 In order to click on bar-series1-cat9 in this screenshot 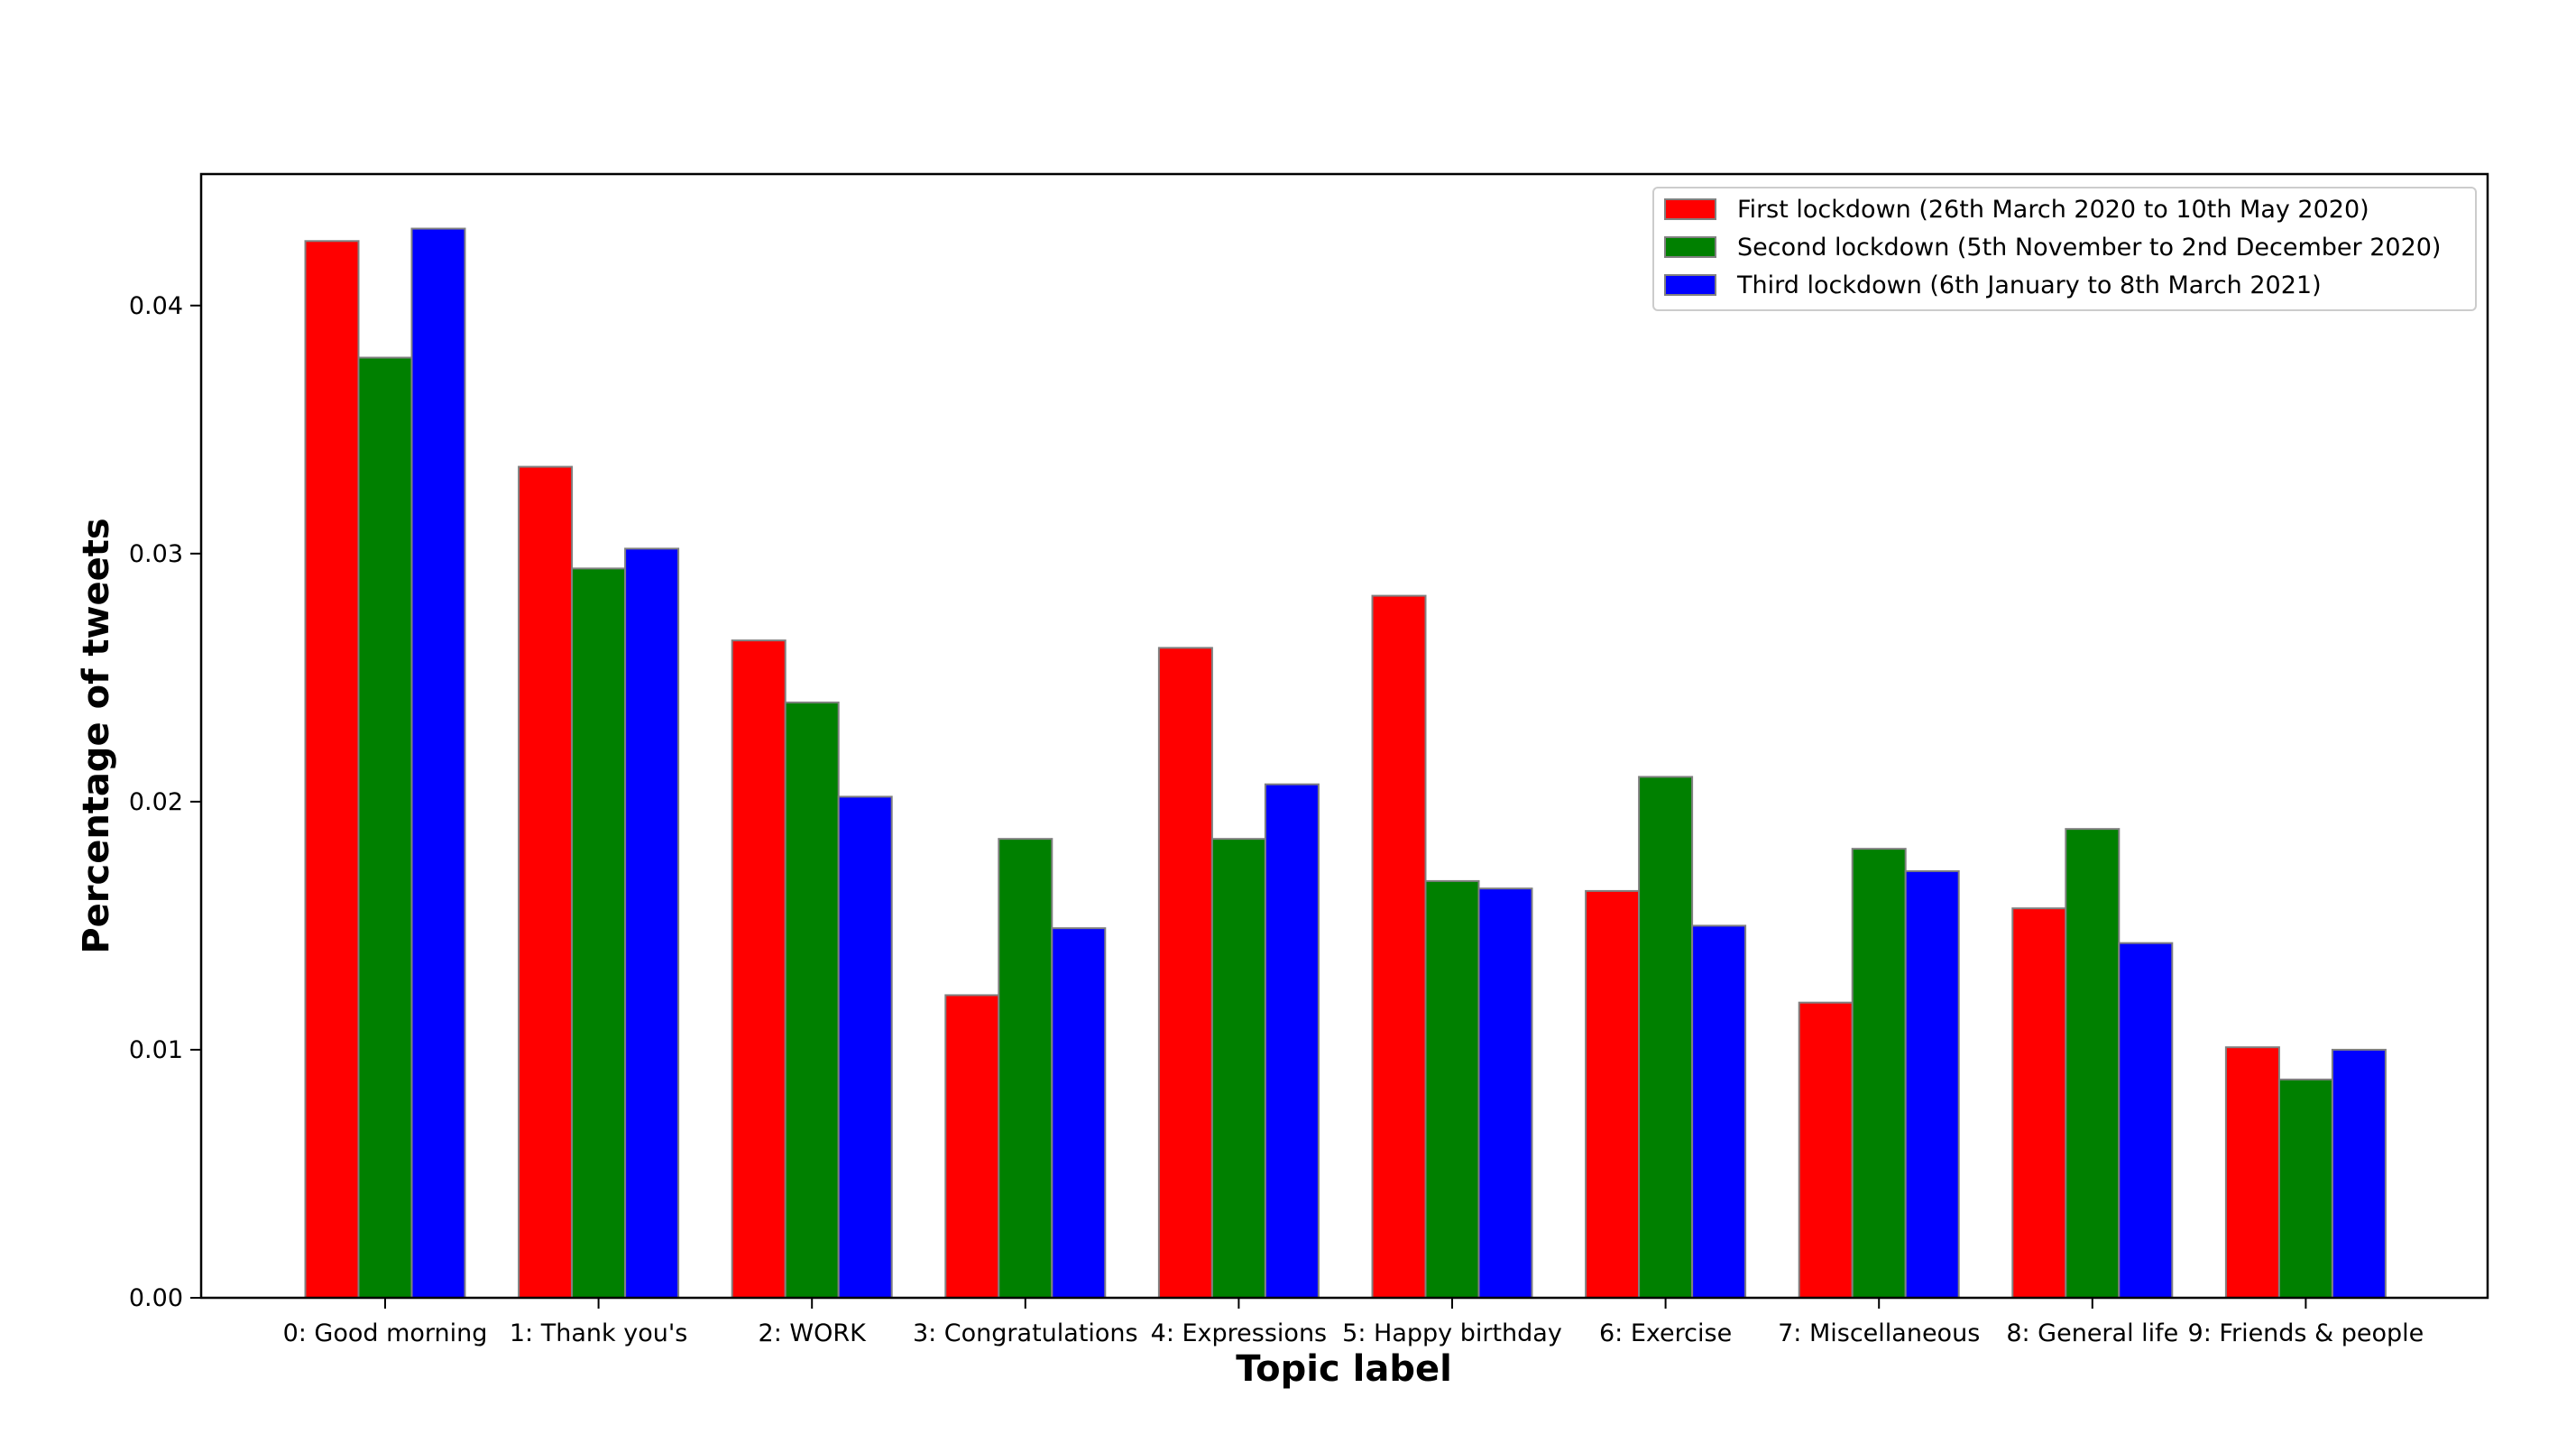, I will do `click(2252, 1172)`.